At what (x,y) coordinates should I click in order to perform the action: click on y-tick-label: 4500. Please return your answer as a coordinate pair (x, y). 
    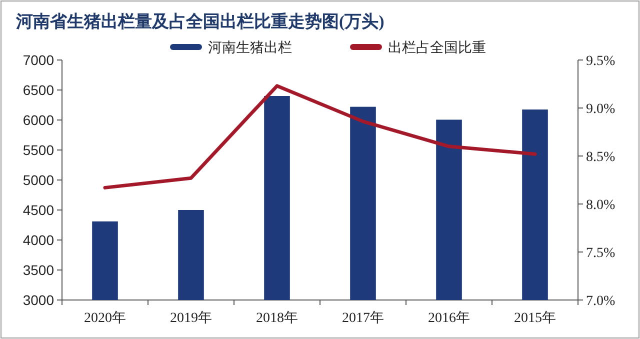
    Looking at the image, I should click on (38, 210).